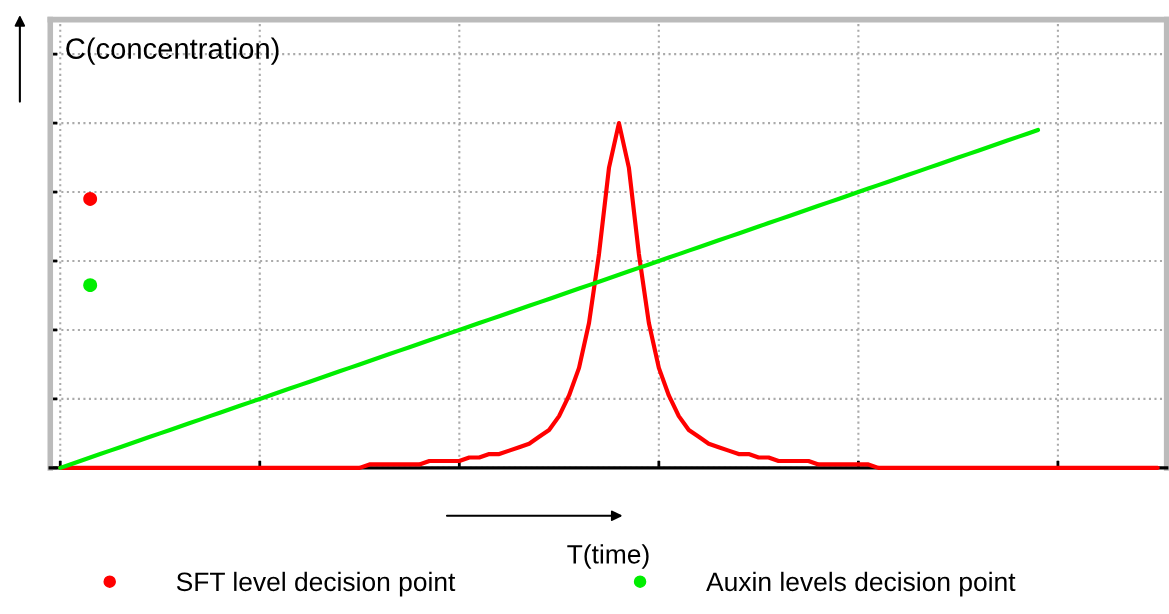  What do you see at coordinates (172, 51) in the screenshot?
I see `y-axis-title: C(concentration)` at bounding box center [172, 51].